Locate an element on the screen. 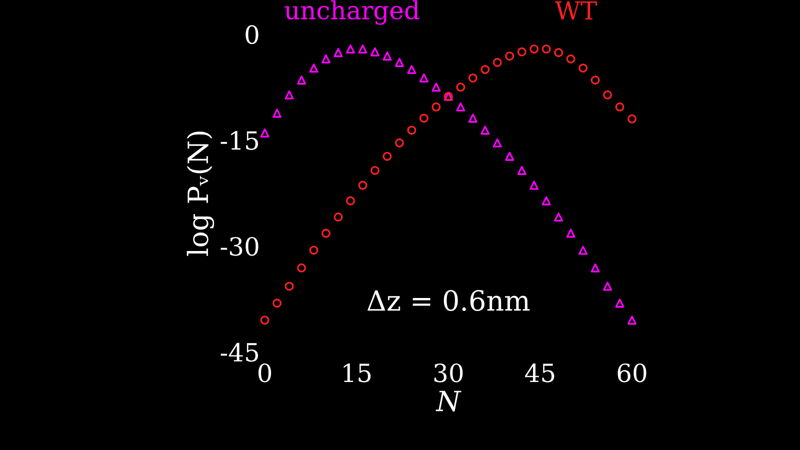 The image size is (800, 450). y-tick-label: -30 is located at coordinates (239, 246).